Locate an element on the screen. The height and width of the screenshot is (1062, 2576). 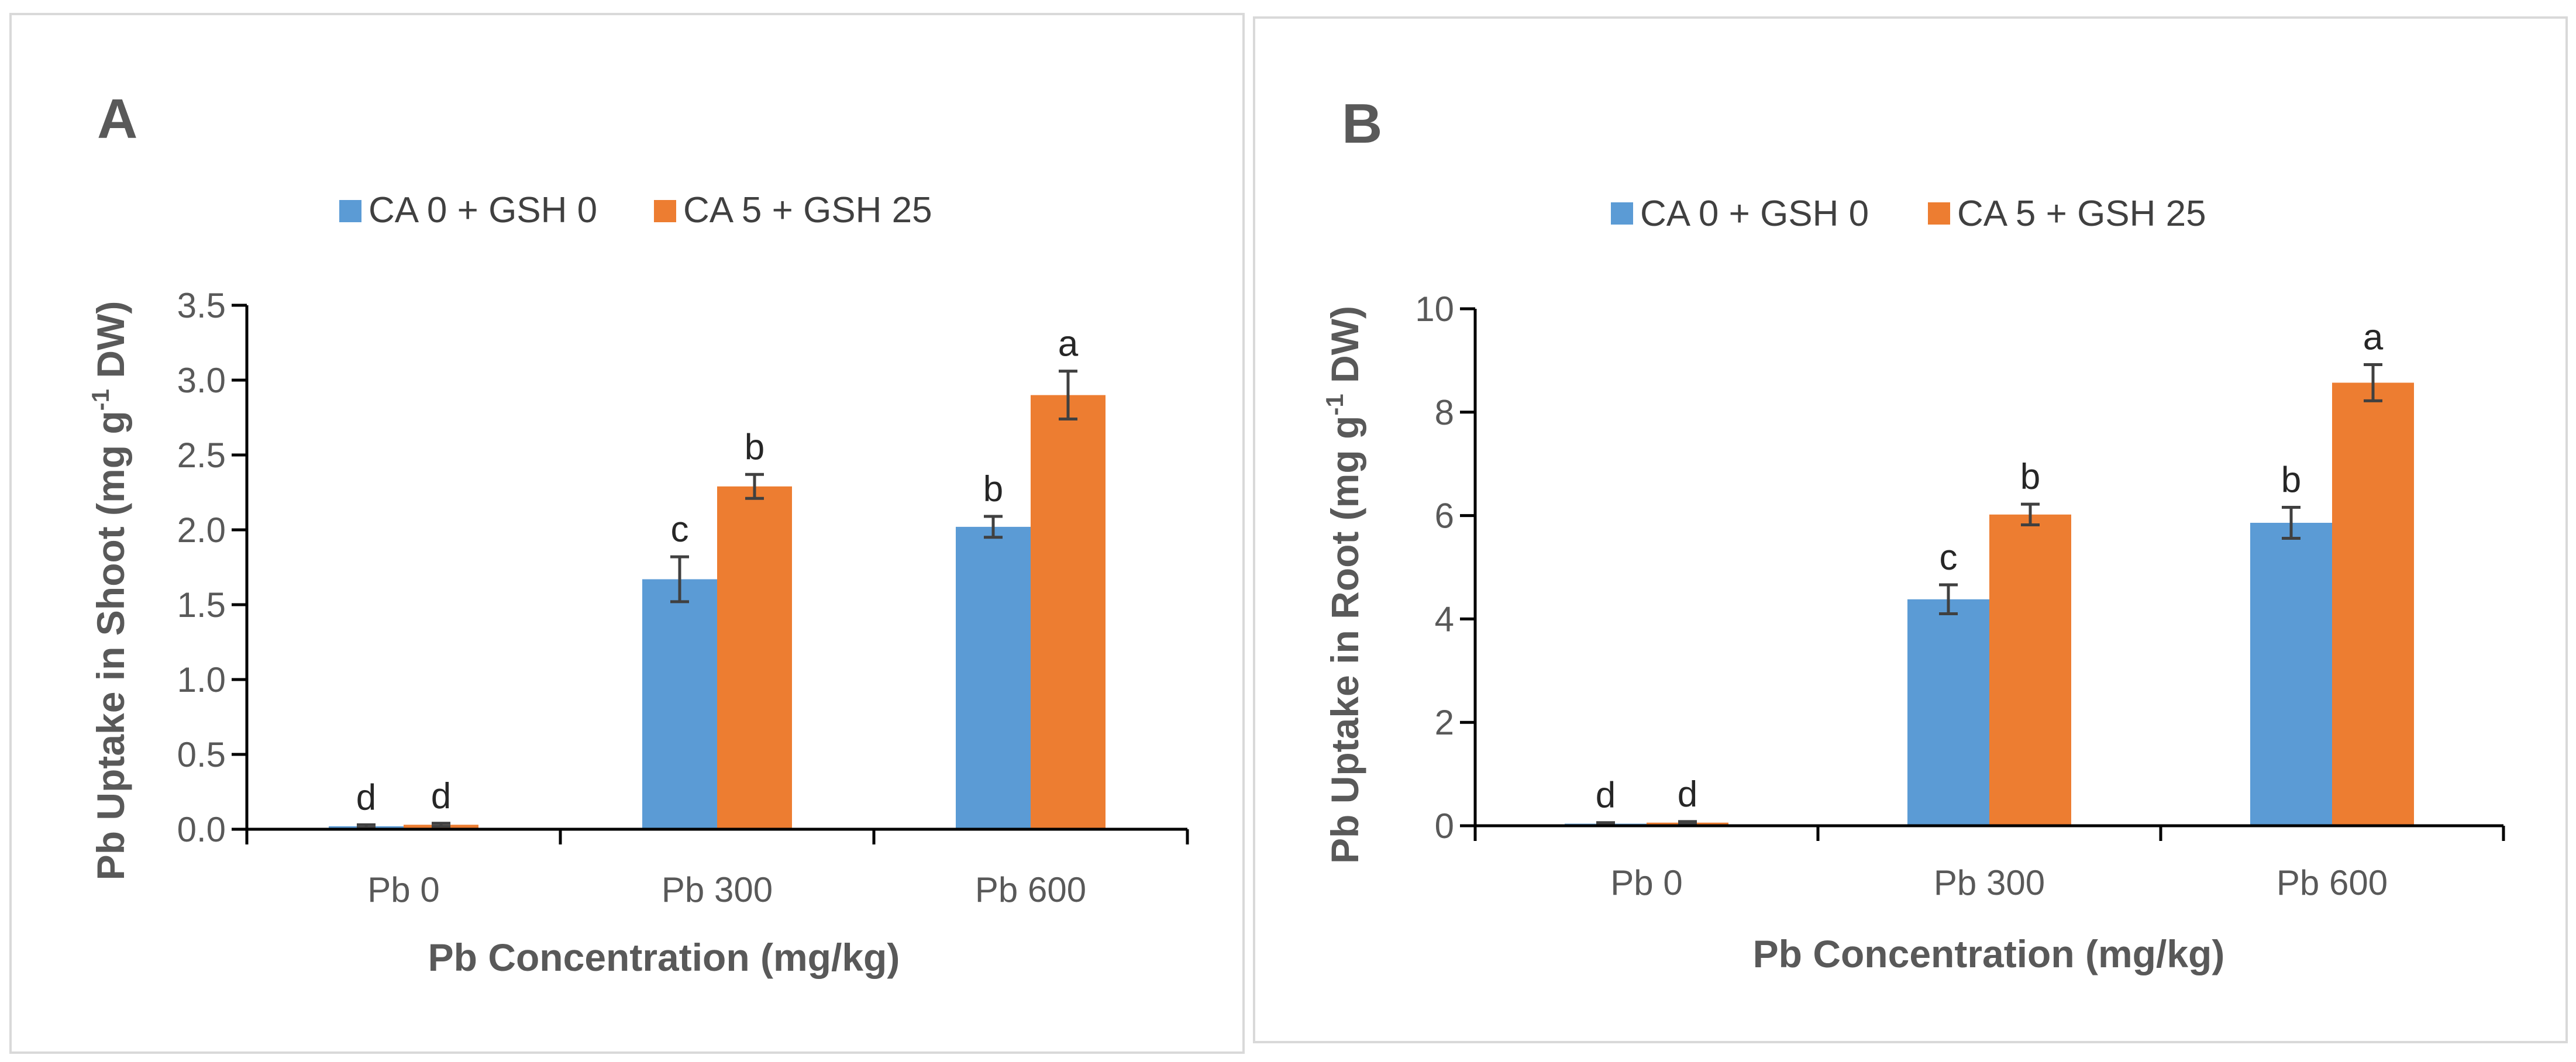
y-tick-label: 0.0 is located at coordinates (201, 830).